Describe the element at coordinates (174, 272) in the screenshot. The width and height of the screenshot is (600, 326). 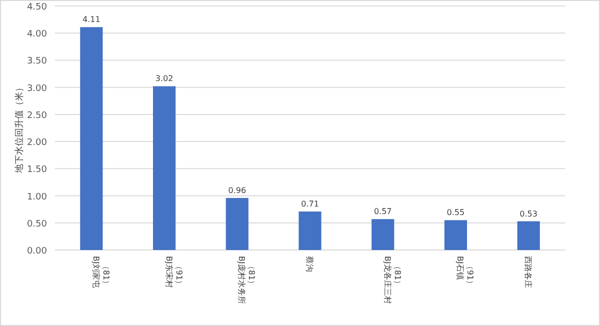
I see `x-tick-label: BJ东宋村（91）` at that location.